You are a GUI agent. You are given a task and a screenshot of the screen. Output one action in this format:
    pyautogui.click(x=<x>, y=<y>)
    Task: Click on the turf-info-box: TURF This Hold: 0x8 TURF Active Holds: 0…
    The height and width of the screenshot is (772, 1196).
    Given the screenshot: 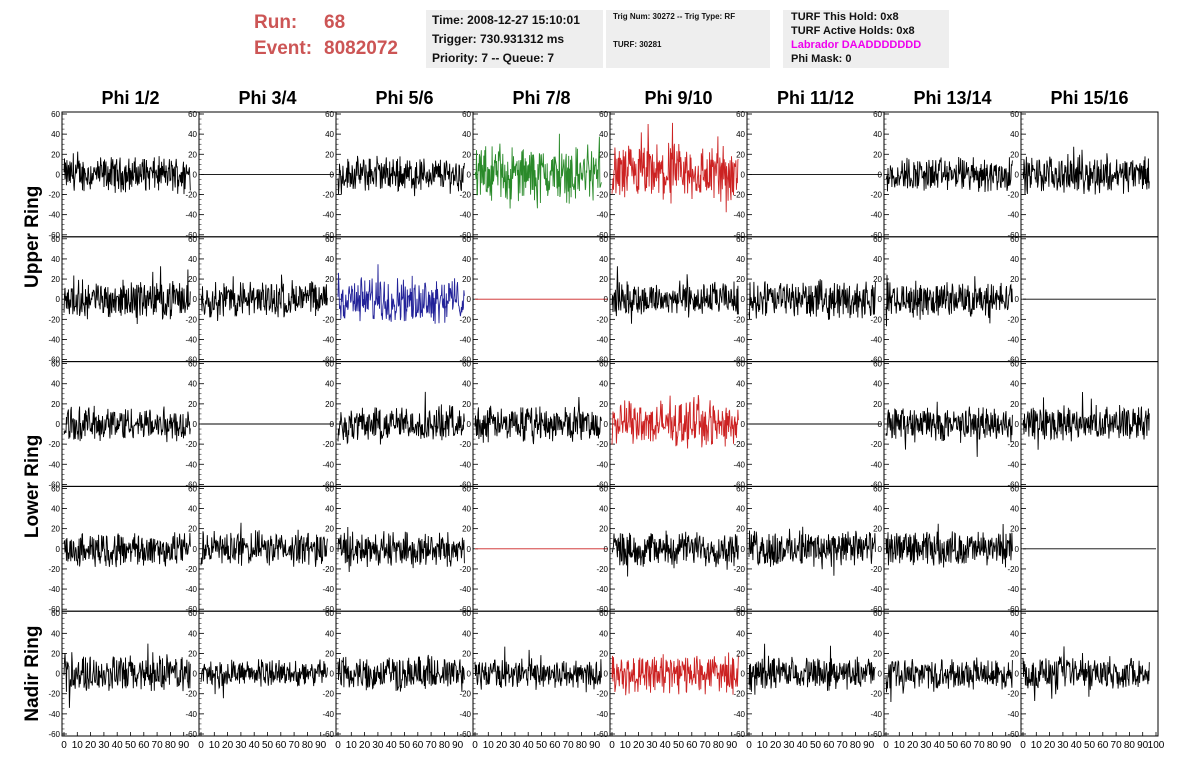 What is the action you would take?
    pyautogui.click(x=866, y=39)
    